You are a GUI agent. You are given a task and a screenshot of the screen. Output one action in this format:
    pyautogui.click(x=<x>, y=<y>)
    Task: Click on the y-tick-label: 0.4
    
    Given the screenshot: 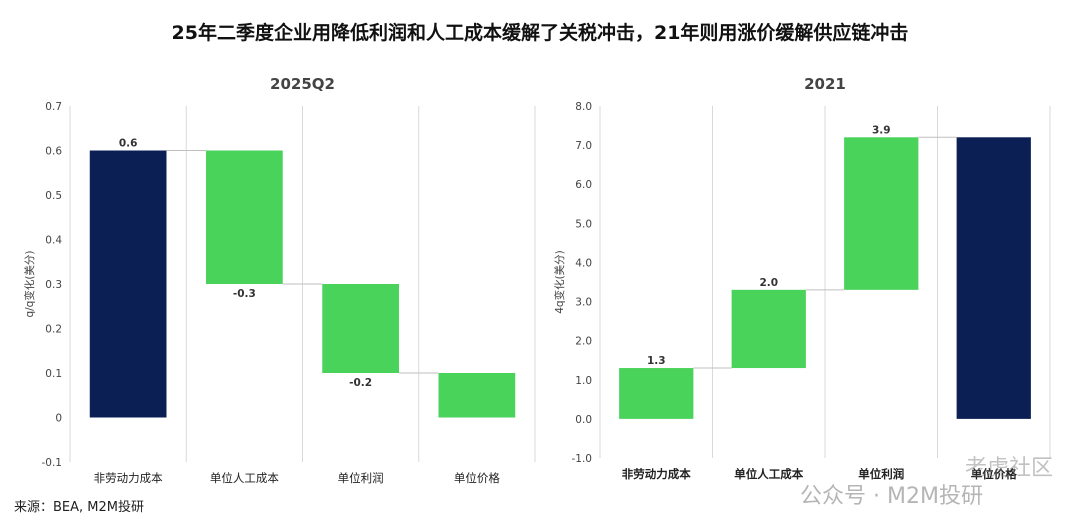 What is the action you would take?
    pyautogui.click(x=53, y=241)
    